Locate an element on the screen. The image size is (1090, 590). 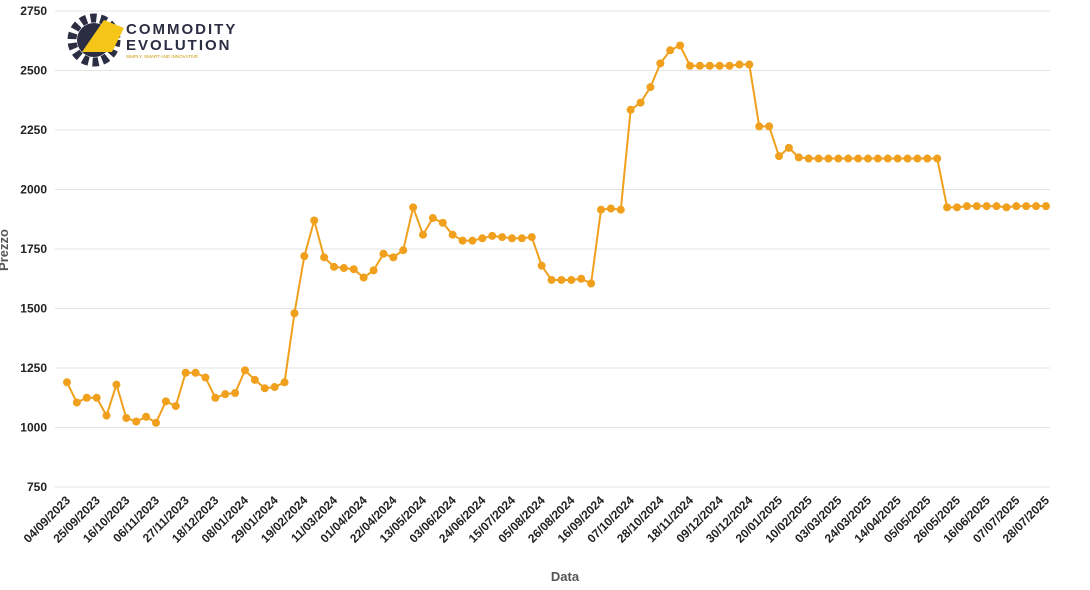
logo-tagline: SIMPLY, SMART AND INNOVATIVE is located at coordinates (162, 56).